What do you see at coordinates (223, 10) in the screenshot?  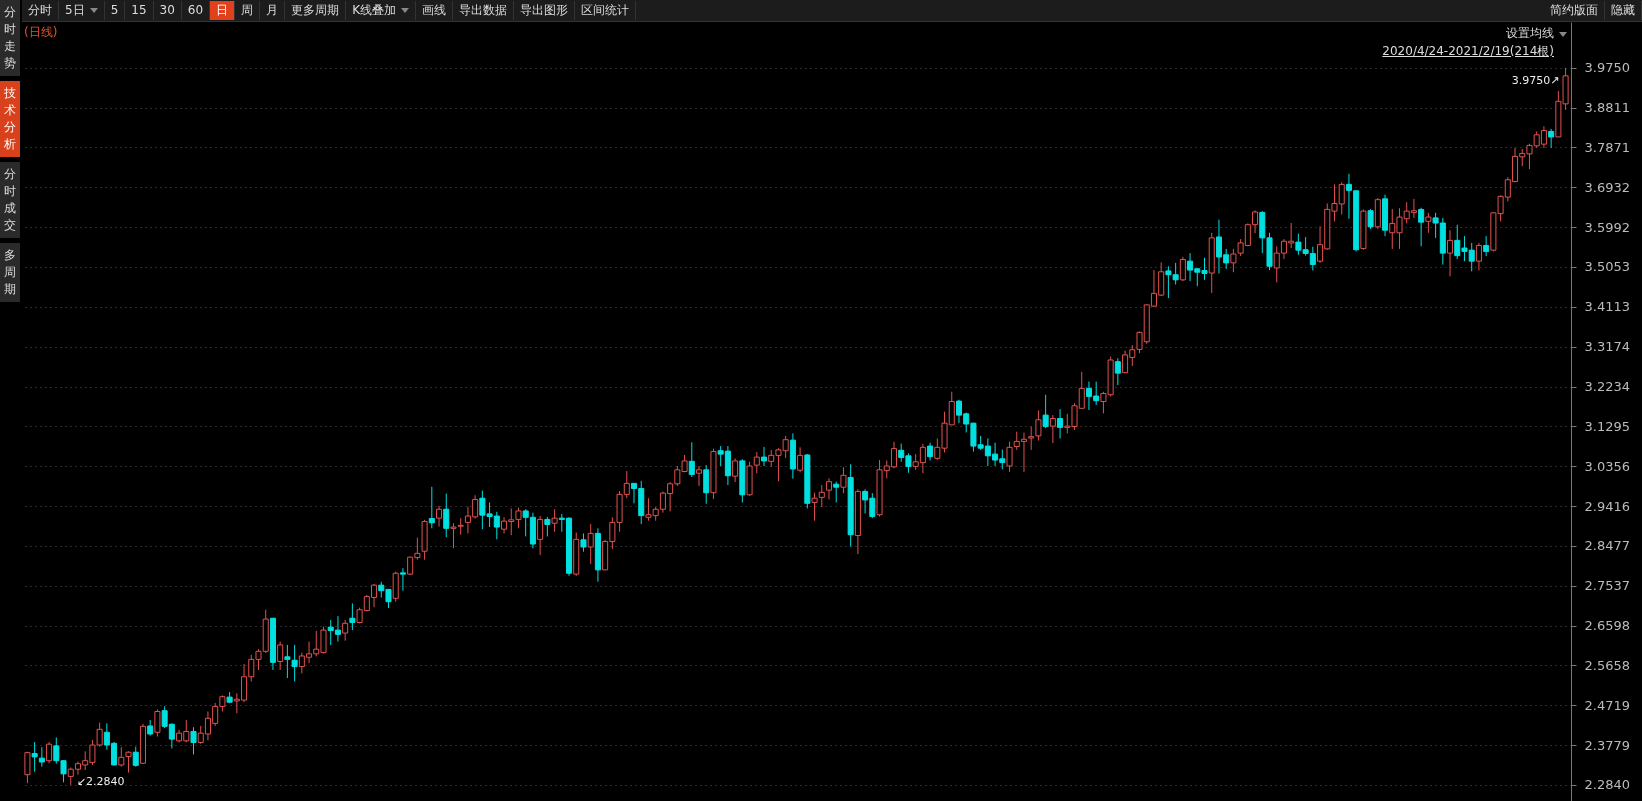 I see `text: 日` at bounding box center [223, 10].